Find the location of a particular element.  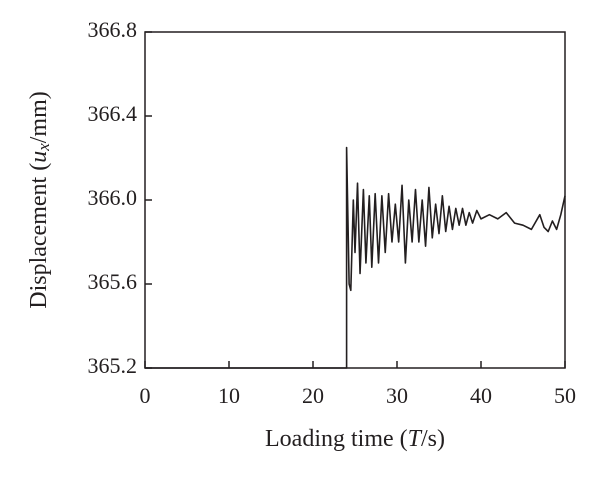

y-tick-label: 366.4 is located at coordinates (113, 113).